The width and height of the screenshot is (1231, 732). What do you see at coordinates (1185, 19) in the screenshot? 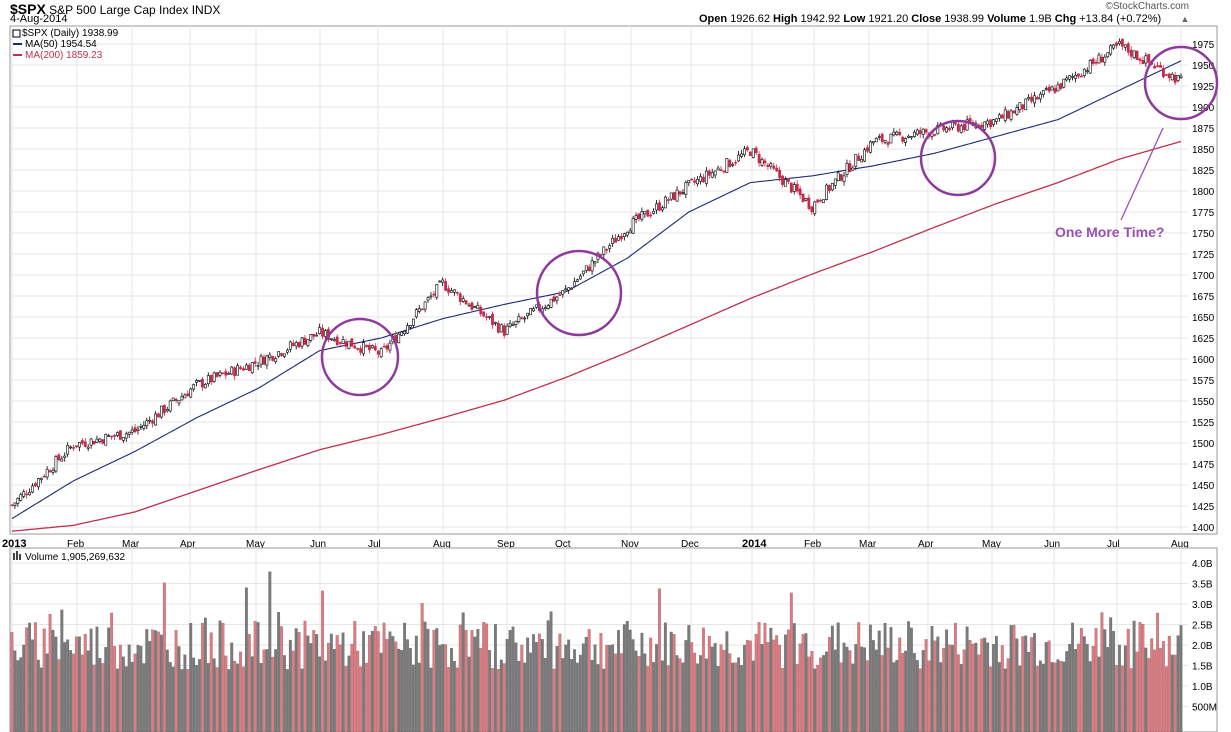
I see `scroll-up-icon: ▲` at bounding box center [1185, 19].